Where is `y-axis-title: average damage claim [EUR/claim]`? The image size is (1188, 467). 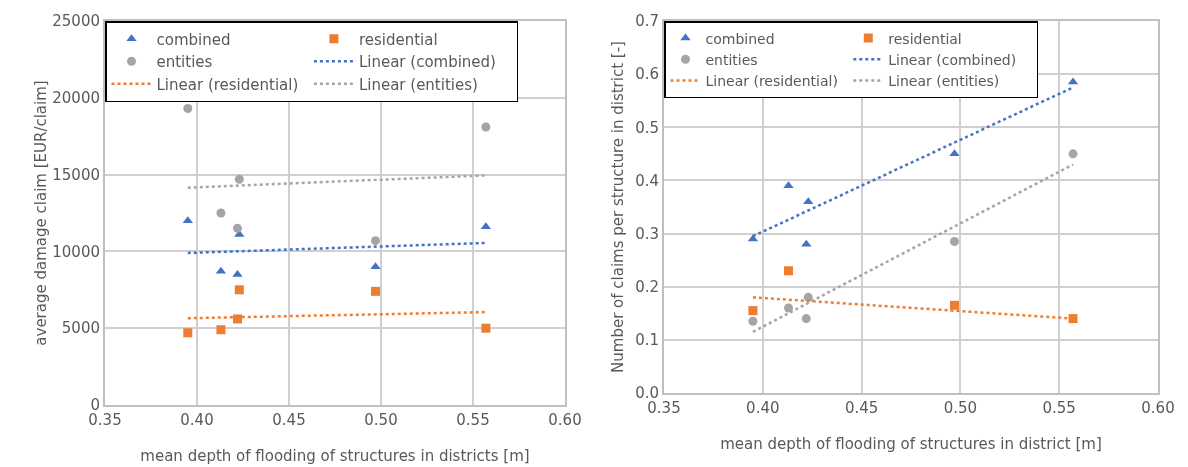
y-axis-title: average damage claim [EUR/claim] is located at coordinates (41, 213).